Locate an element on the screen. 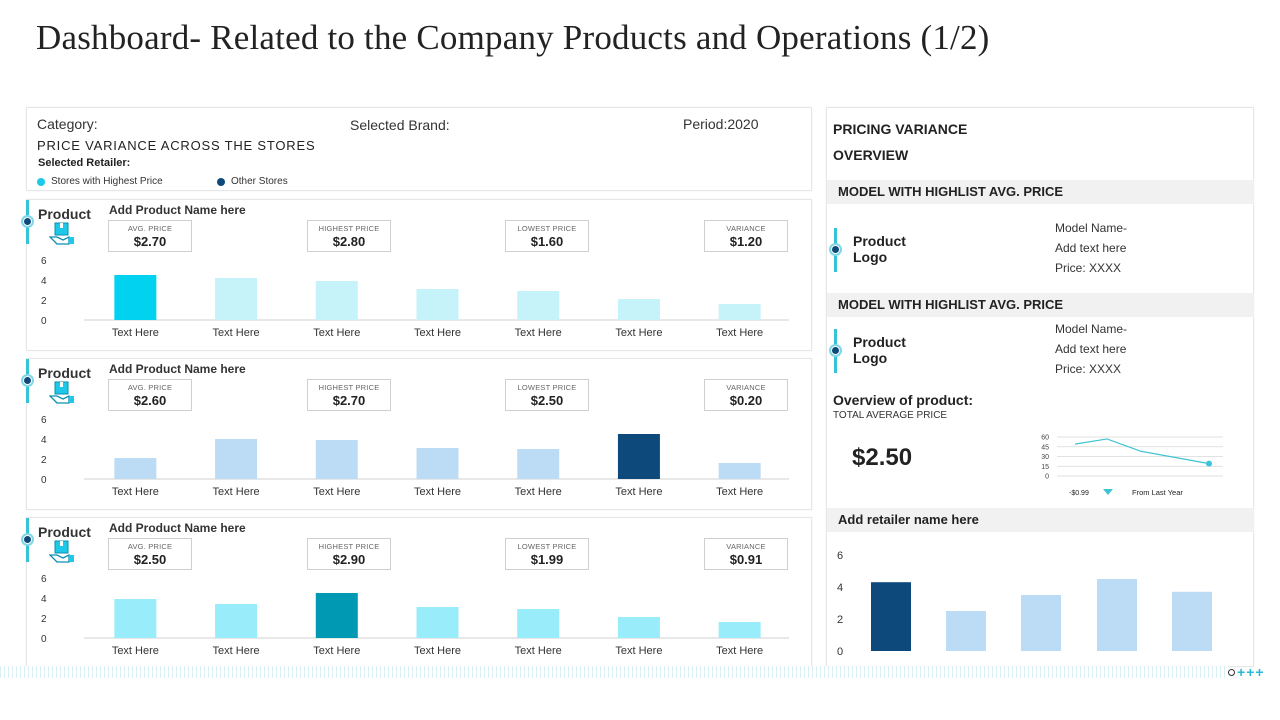 The height and width of the screenshot is (720, 1280). model-name: Model Name- is located at coordinates (1091, 228).